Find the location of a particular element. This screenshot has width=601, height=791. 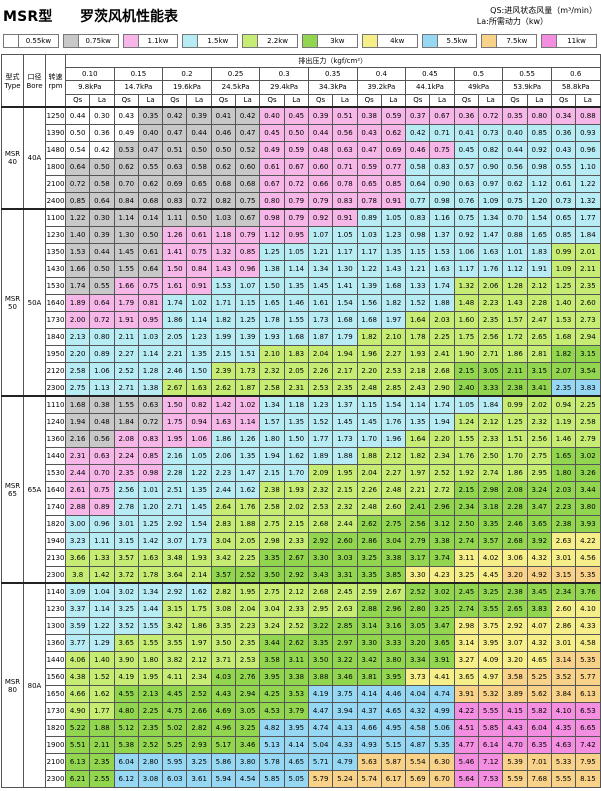

qs-cell: 1.39 is located at coordinates (369, 285).